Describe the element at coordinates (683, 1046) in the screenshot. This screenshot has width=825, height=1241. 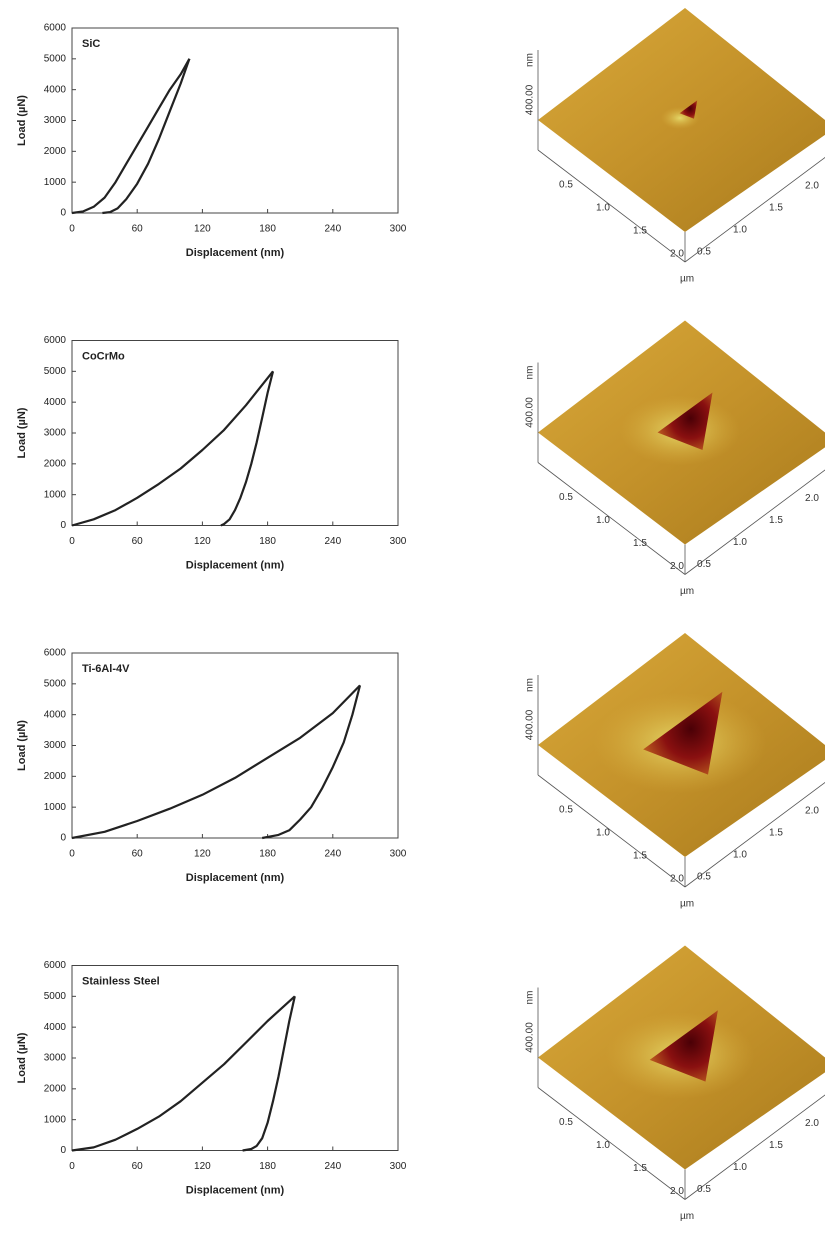
I see `indent` at that location.